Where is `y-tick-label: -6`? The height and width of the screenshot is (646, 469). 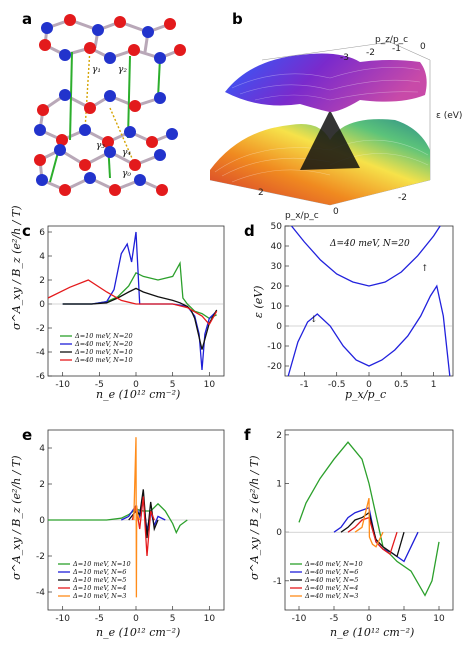 y-tick-label: -6 is located at coordinates (40, 377).